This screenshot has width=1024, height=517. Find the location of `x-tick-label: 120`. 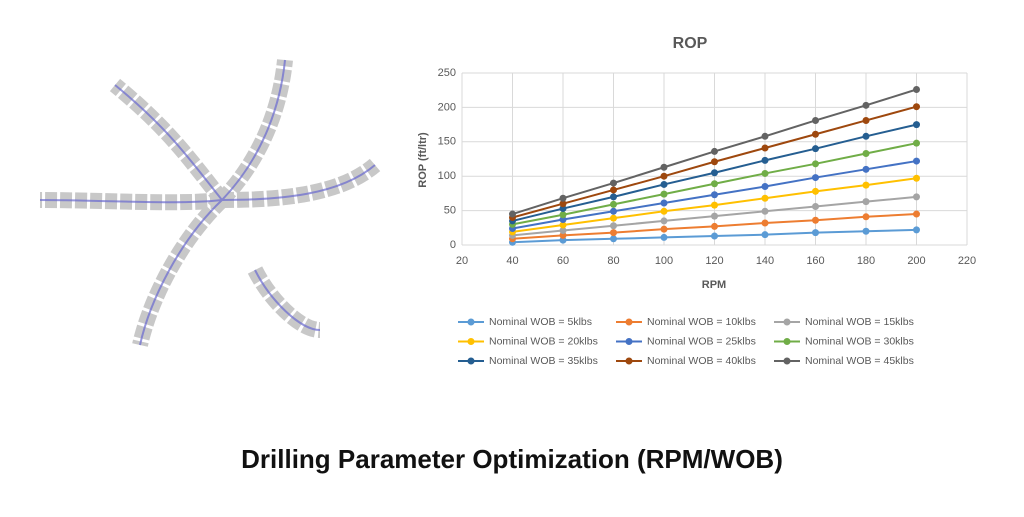

x-tick-label: 120 is located at coordinates (714, 261).